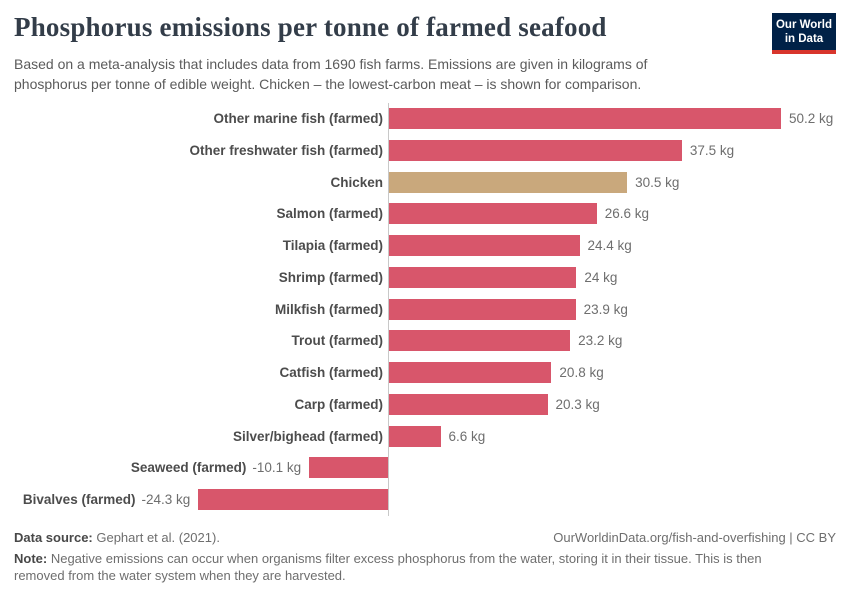 This screenshot has width=850, height=600. What do you see at coordinates (601, 277) in the screenshot?
I see `value-label: 24 kg` at bounding box center [601, 277].